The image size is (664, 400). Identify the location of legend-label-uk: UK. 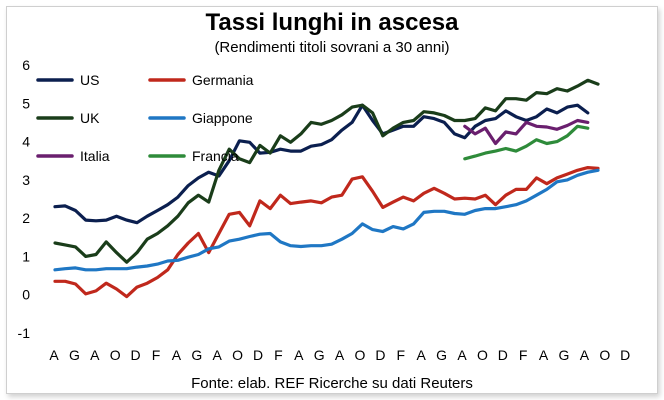
(90, 118).